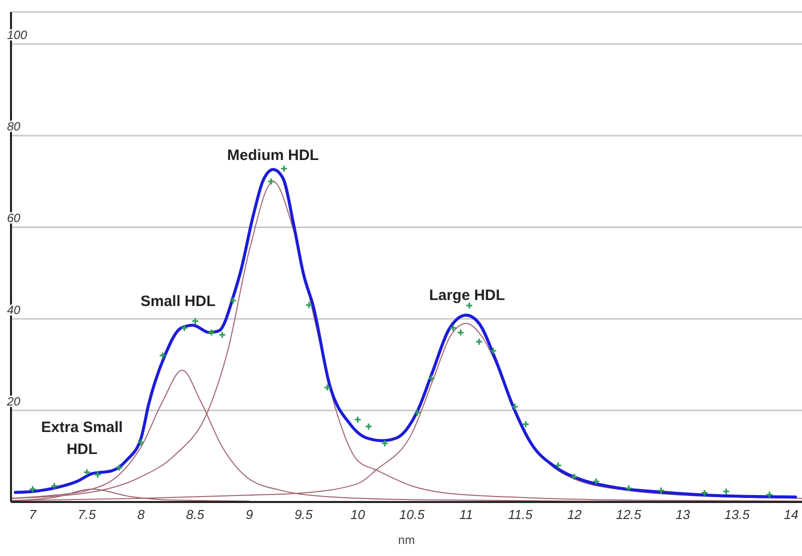  Describe the element at coordinates (737, 514) in the screenshot. I see `x-tick-label: 13.5` at that location.